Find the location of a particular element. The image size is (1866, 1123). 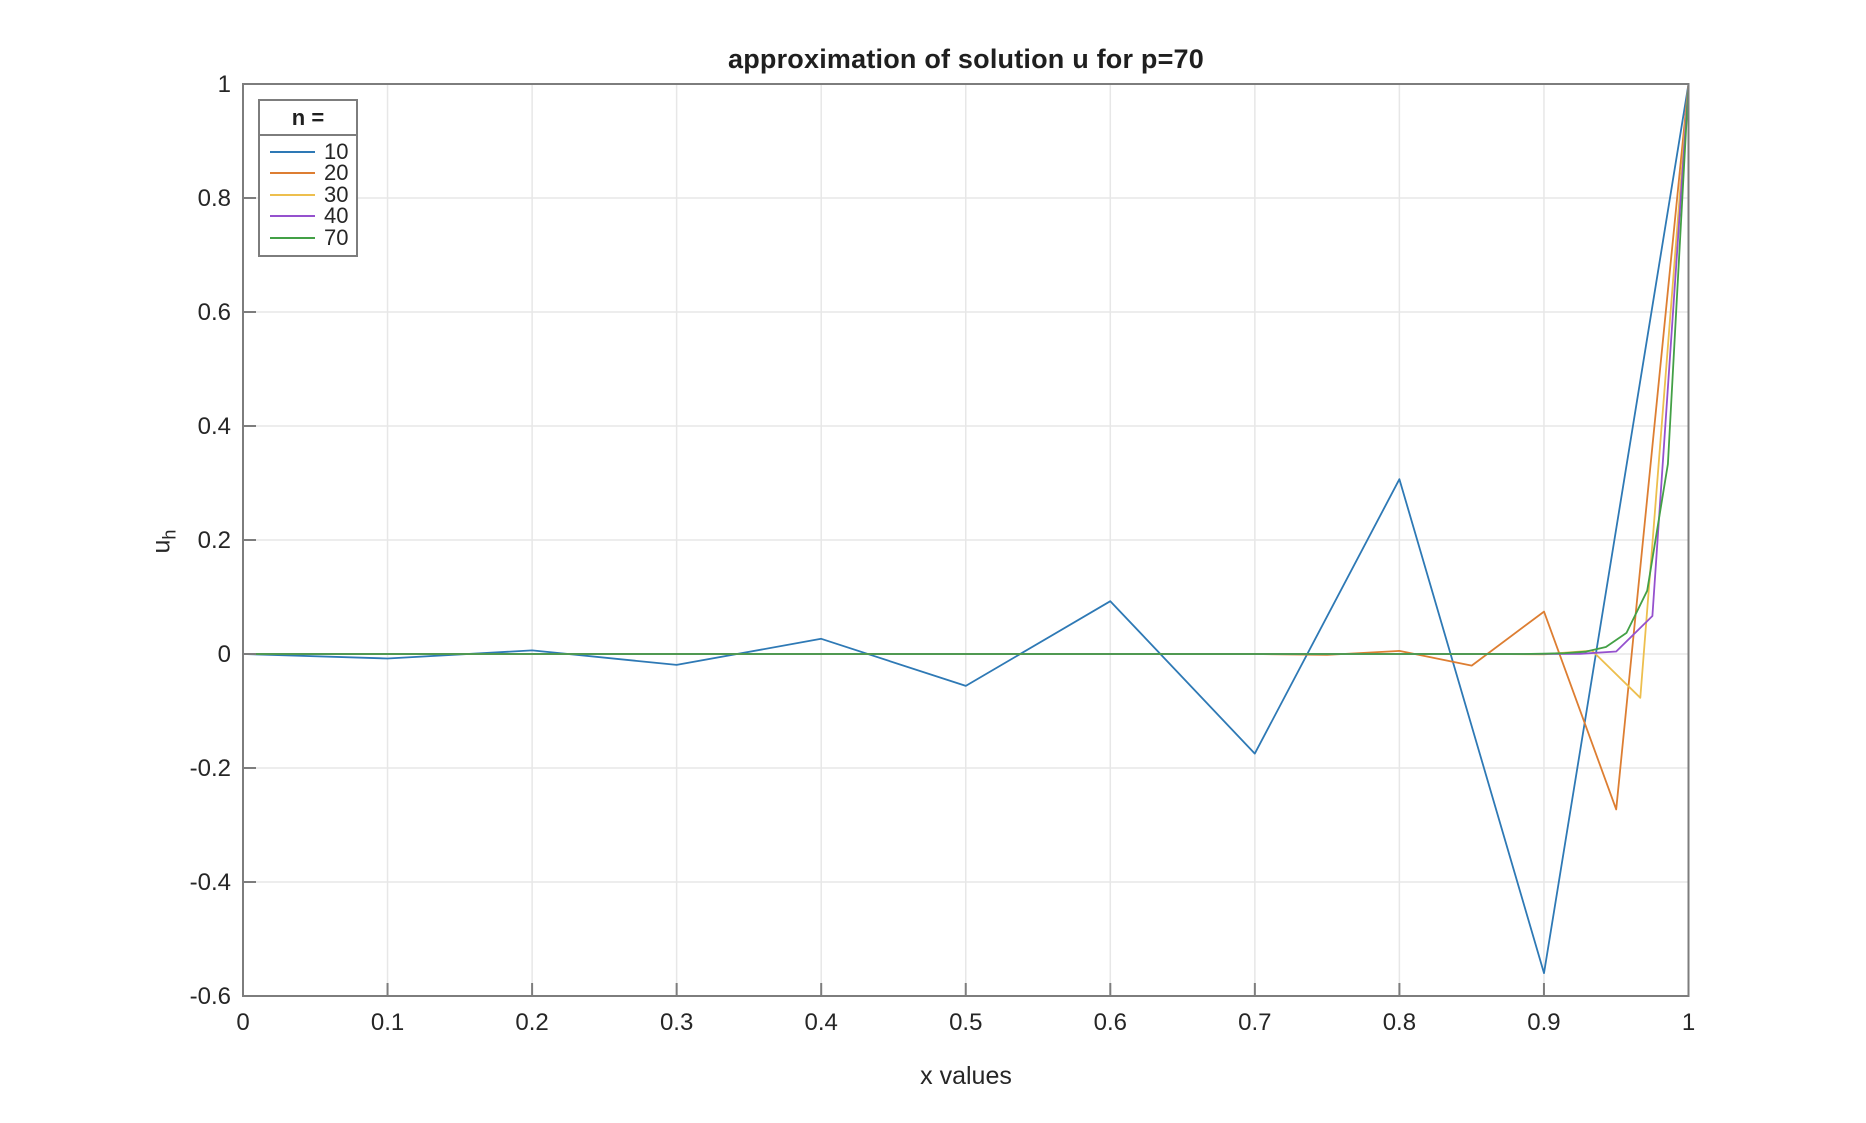

legend-entry-label: 10 is located at coordinates (336, 151).